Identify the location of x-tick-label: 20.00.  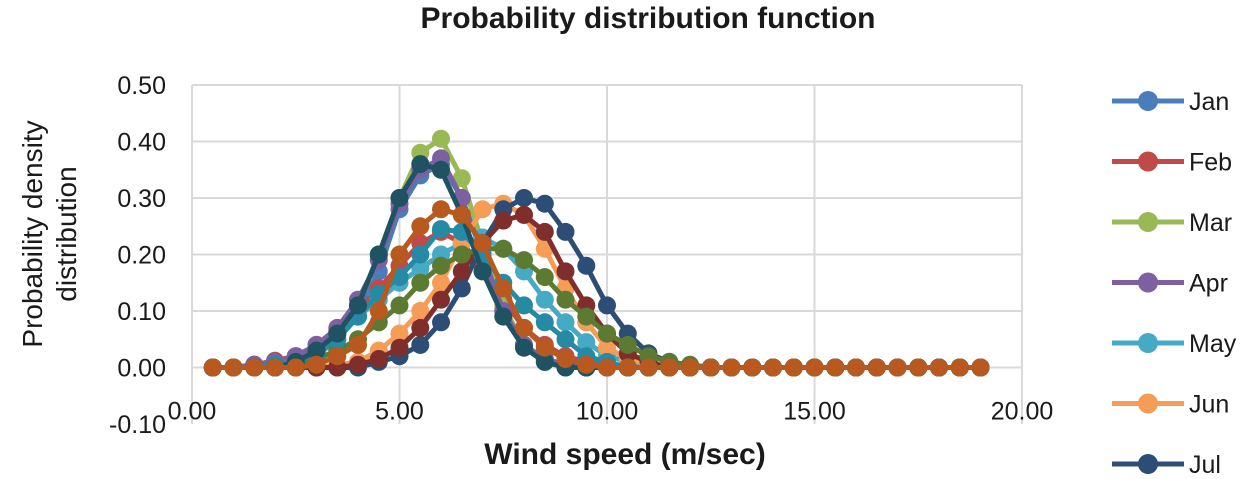
(1022, 412).